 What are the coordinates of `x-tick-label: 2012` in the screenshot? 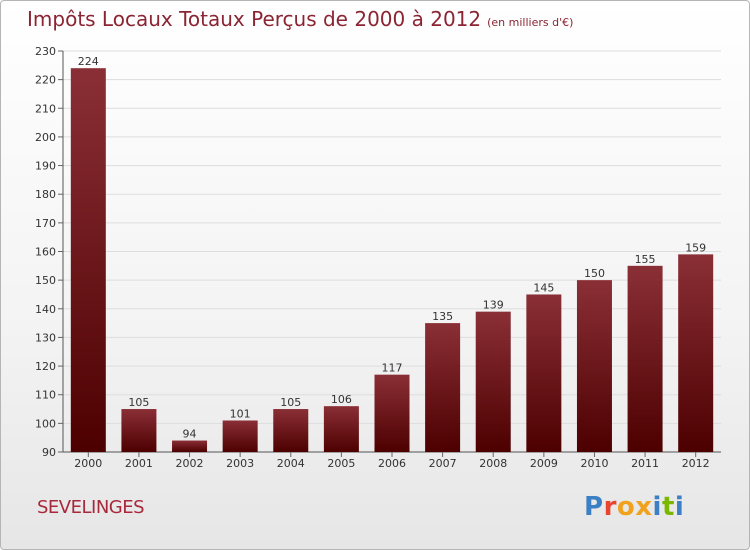 It's located at (696, 463).